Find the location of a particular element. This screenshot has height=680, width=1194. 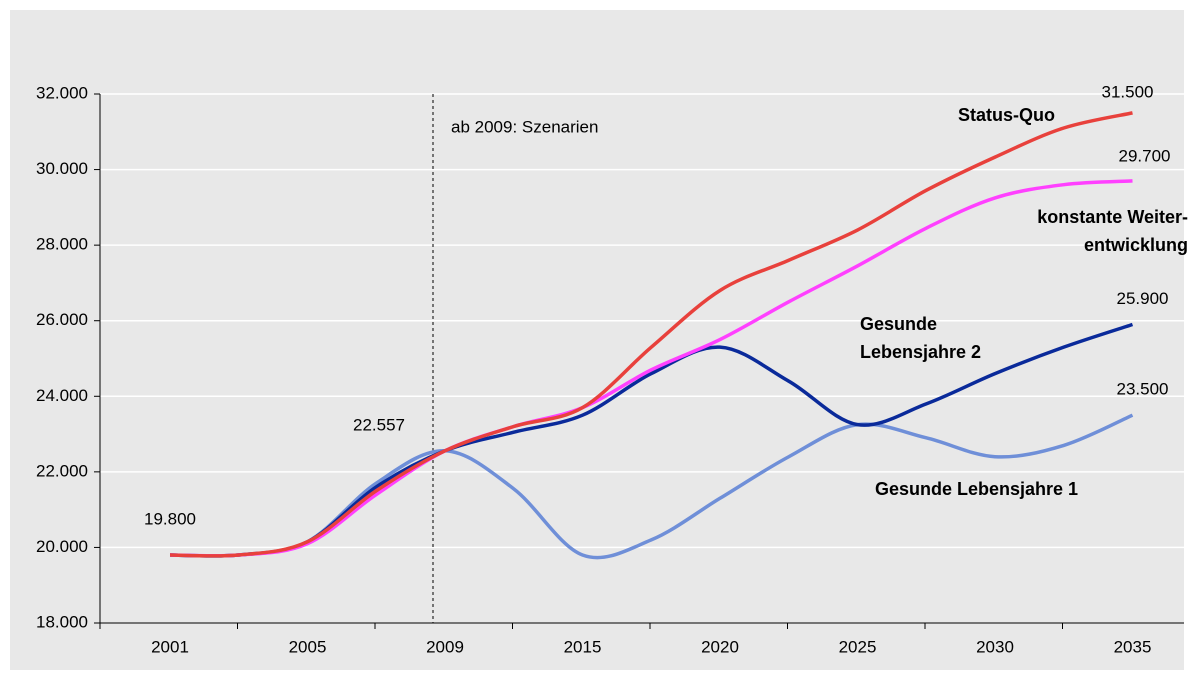

x-tick-label: 2030 is located at coordinates (995, 646).